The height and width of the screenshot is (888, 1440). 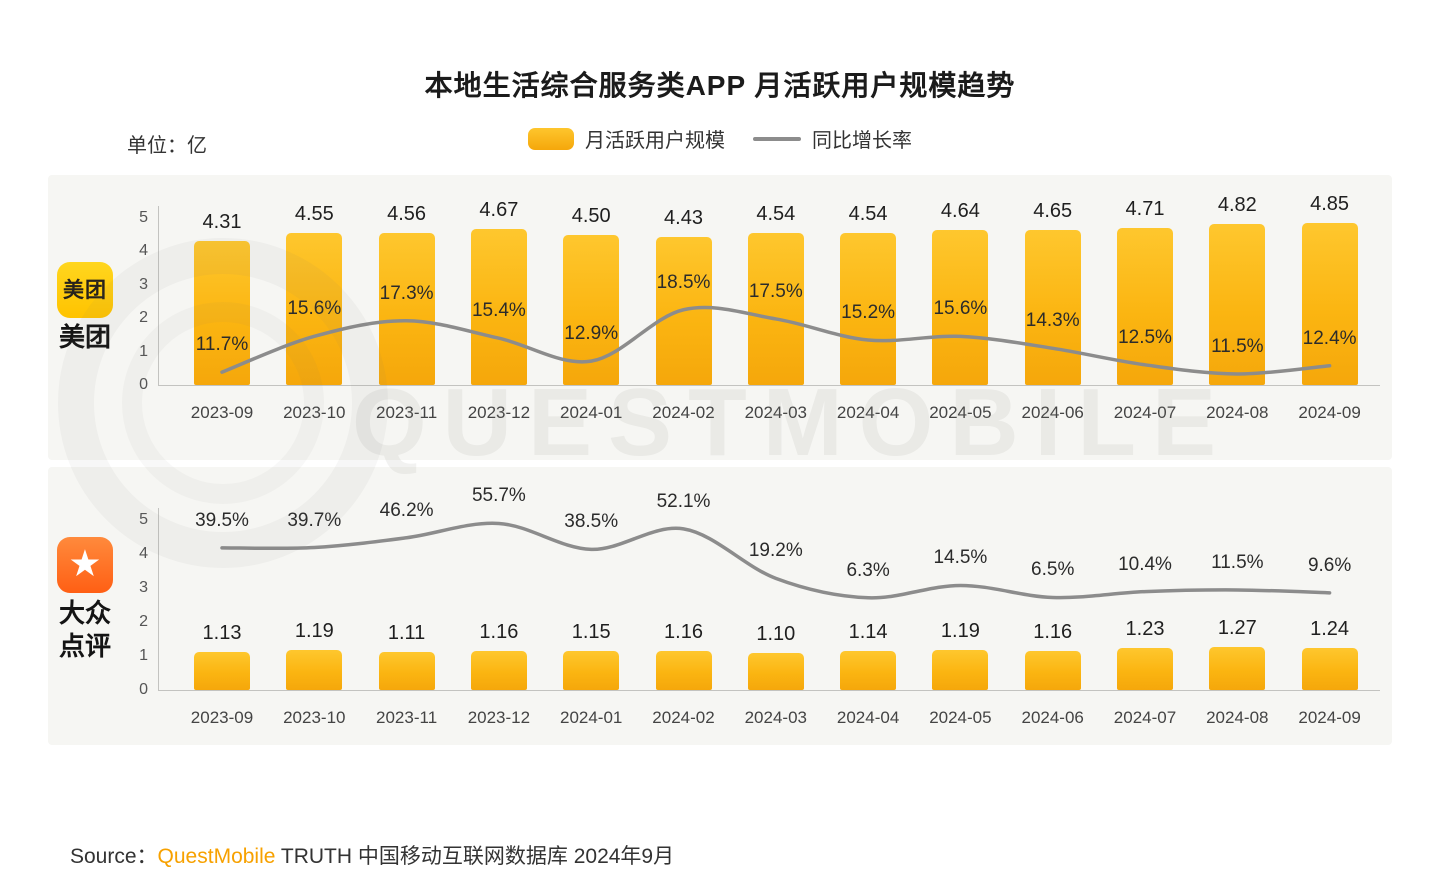 I want to click on growth-rate-label: 12.5%, so click(x=1145, y=337).